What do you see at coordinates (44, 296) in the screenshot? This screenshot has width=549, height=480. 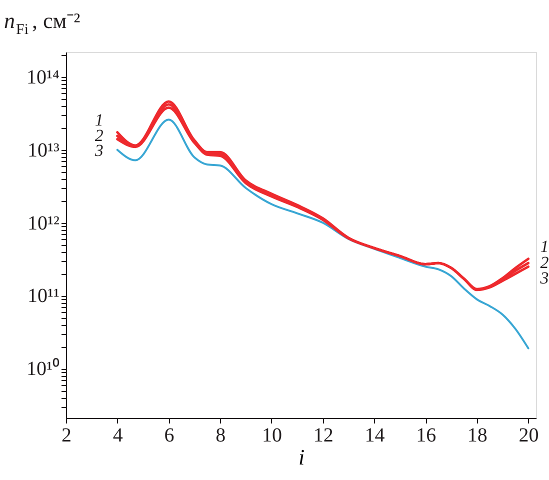 I see `y-tick-label: 10¹¹` at bounding box center [44, 296].